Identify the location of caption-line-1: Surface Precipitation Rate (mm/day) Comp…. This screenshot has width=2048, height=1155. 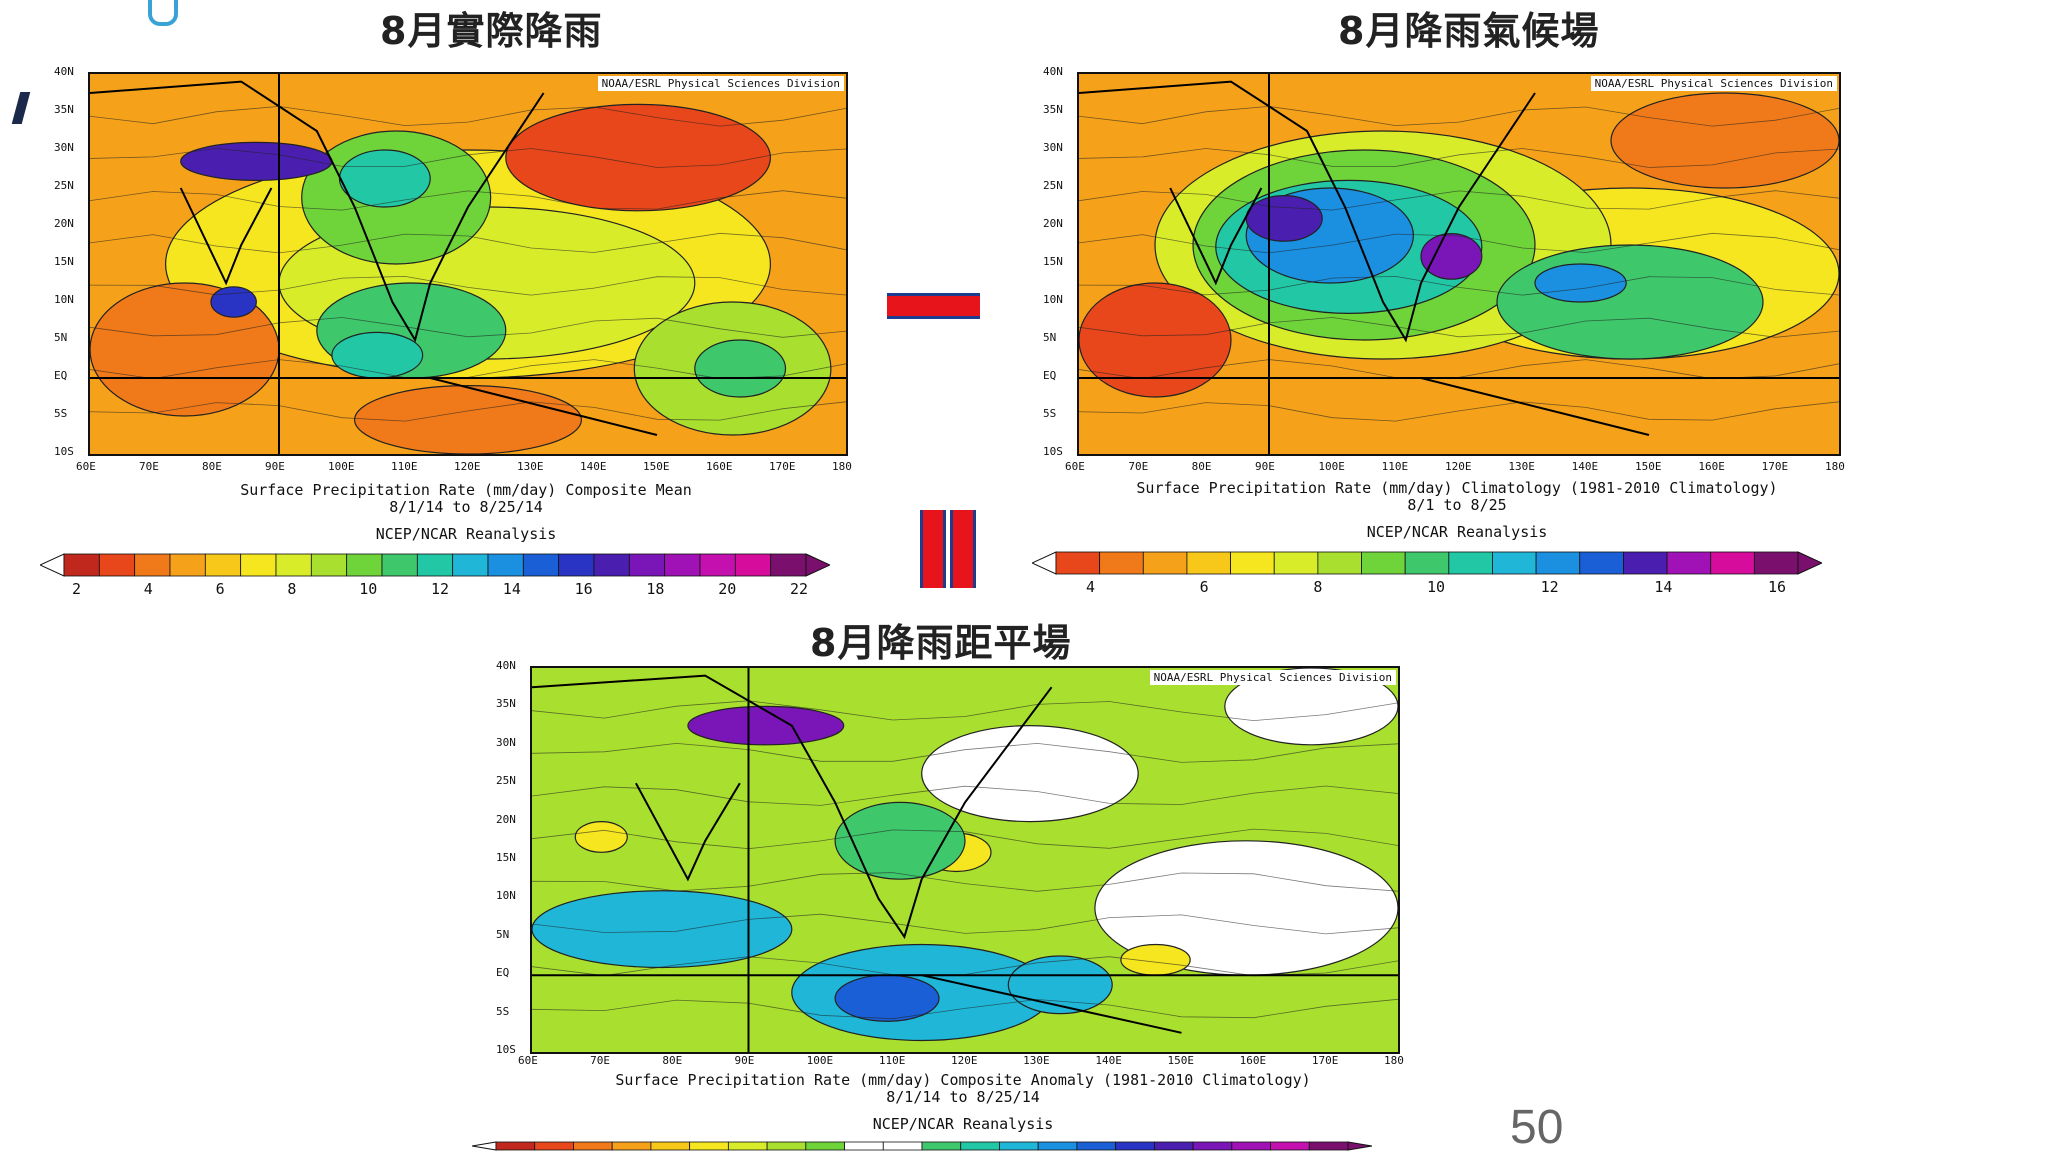
(466, 490).